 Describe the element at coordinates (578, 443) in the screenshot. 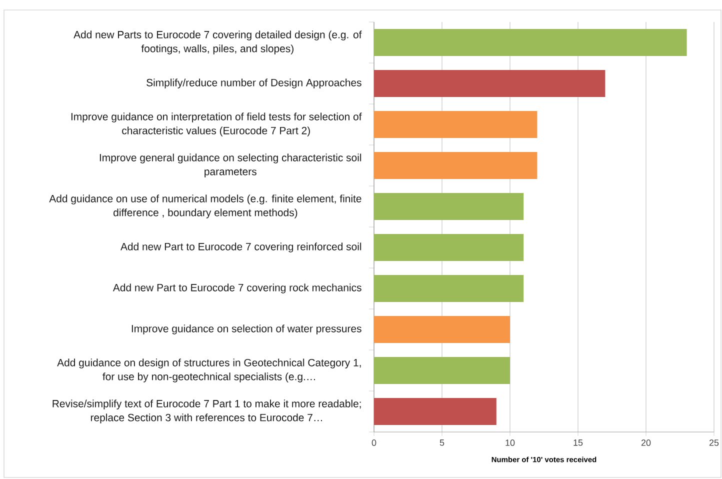

I see `x-tick-label: 15` at that location.